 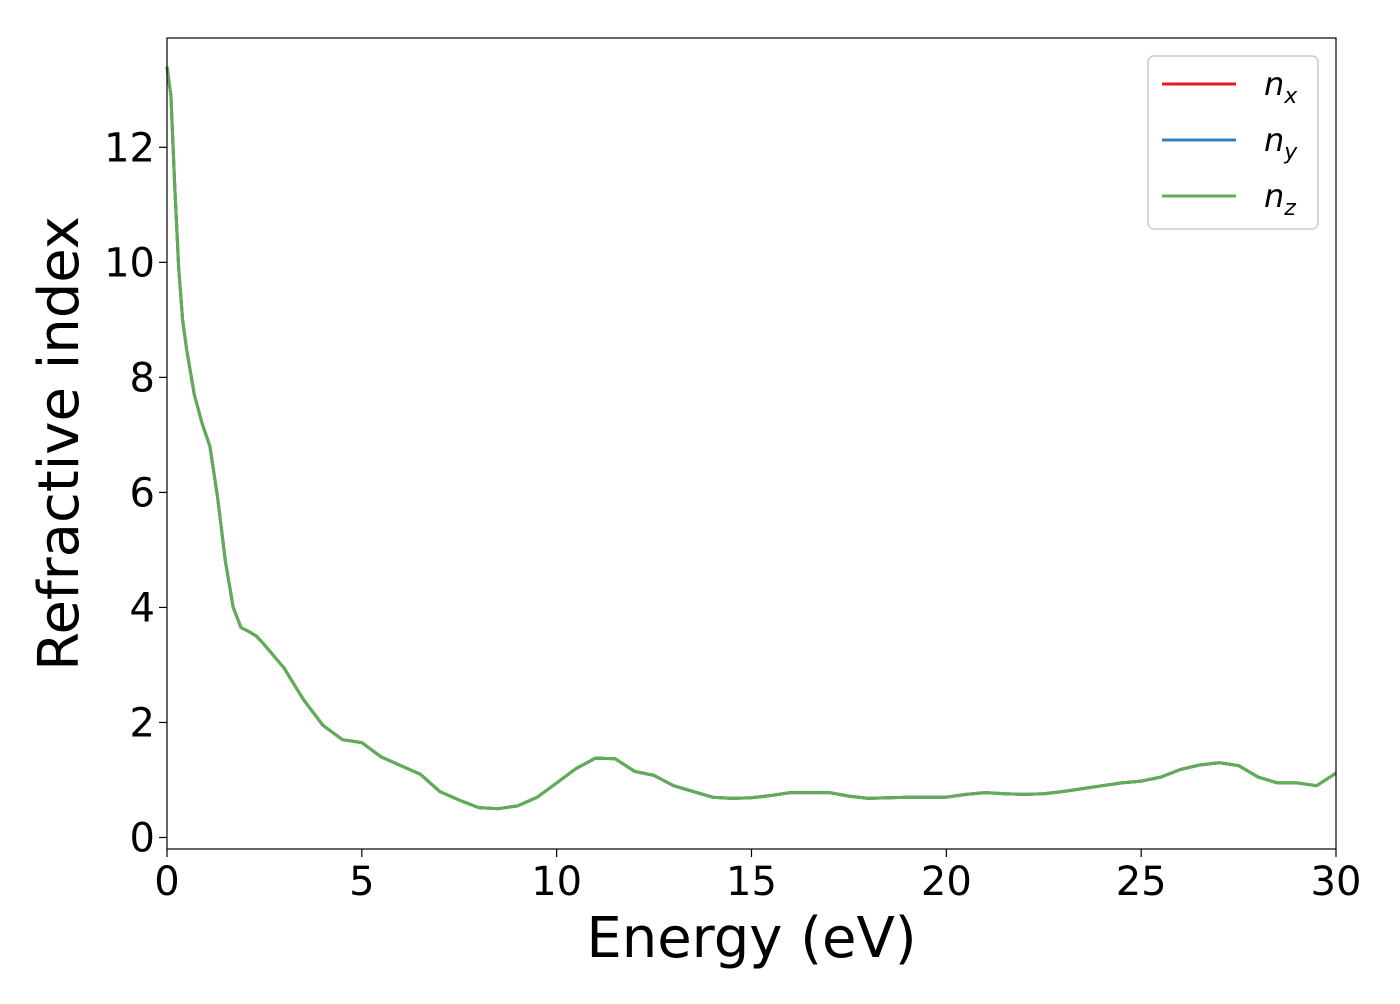 What do you see at coordinates (142, 838) in the screenshot?
I see `y-tick-label: 0` at bounding box center [142, 838].